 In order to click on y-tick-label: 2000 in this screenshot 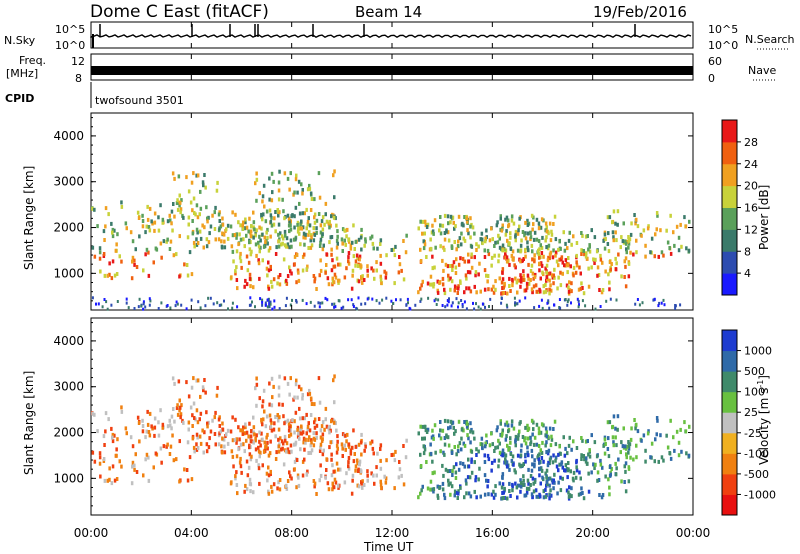, I will do `click(68, 433)`.